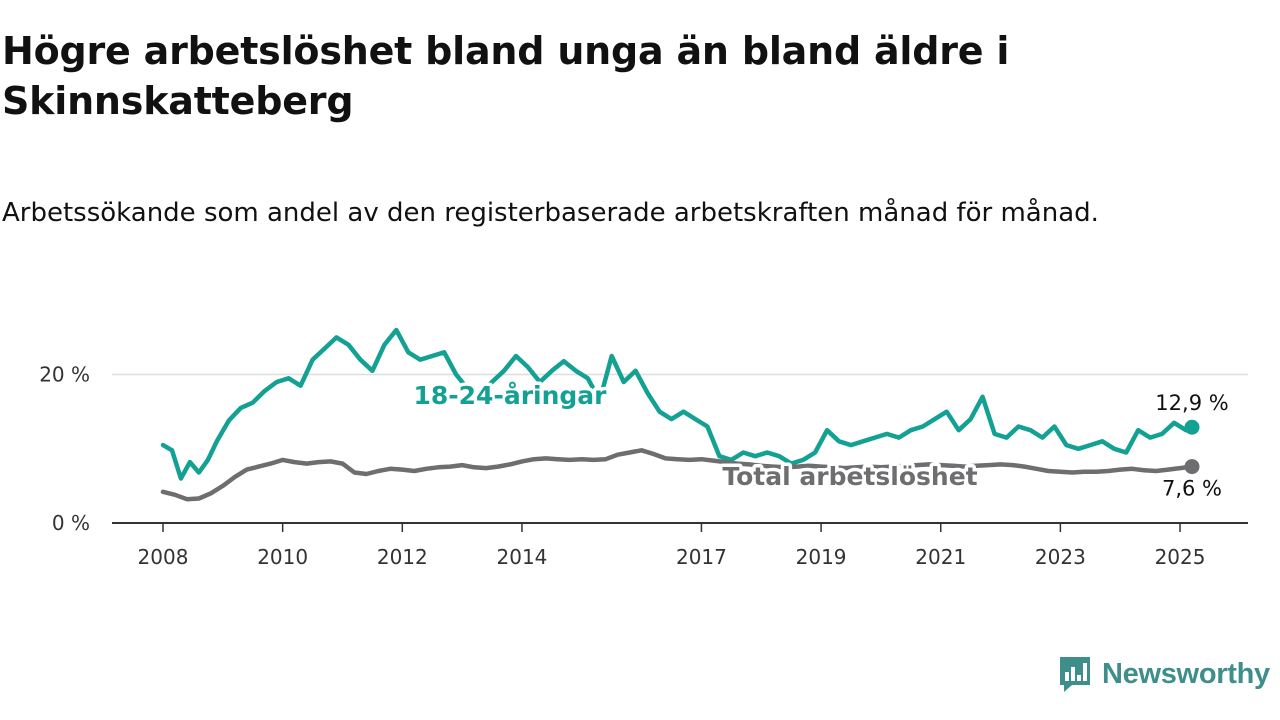  What do you see at coordinates (849, 476) in the screenshot?
I see `series-label-total: Total arbetslöshet` at bounding box center [849, 476].